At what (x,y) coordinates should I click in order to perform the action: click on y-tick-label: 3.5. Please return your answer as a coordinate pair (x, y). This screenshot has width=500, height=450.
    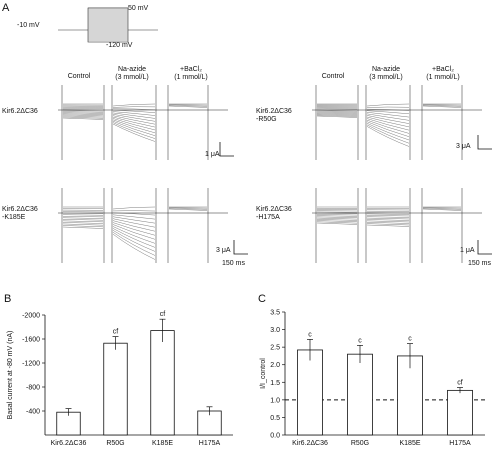
    Looking at the image, I should click on (275, 313).